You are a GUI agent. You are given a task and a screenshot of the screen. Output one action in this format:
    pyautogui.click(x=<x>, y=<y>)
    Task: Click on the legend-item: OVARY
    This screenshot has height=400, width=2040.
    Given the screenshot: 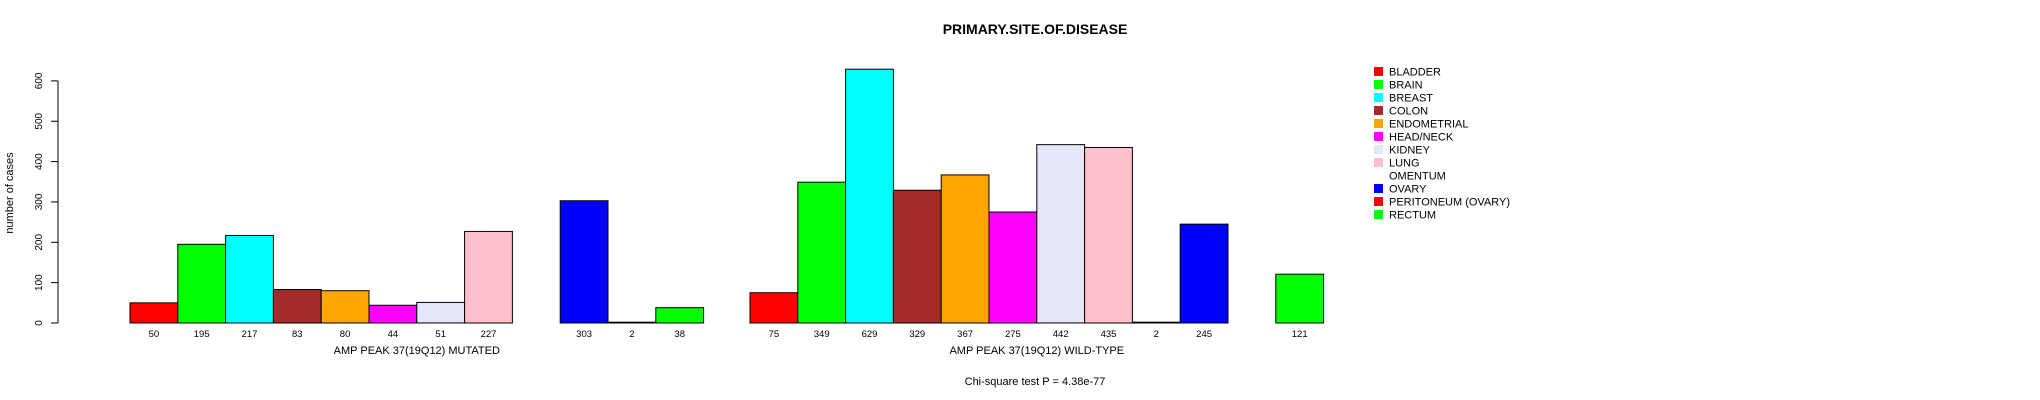 What is the action you would take?
    pyautogui.click(x=1400, y=190)
    